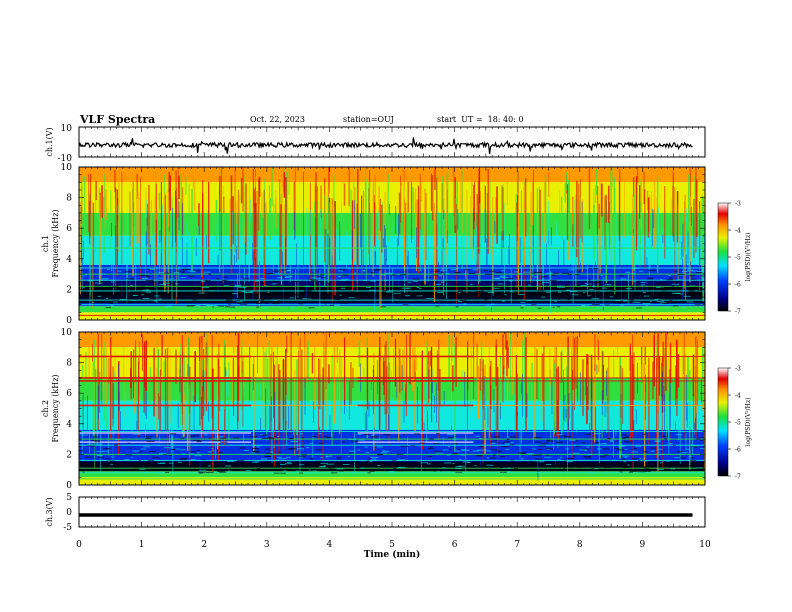 The width and height of the screenshot is (792, 612). Describe the element at coordinates (165, 405) in the screenshot. I see `spectrogram-tone-segment` at that location.